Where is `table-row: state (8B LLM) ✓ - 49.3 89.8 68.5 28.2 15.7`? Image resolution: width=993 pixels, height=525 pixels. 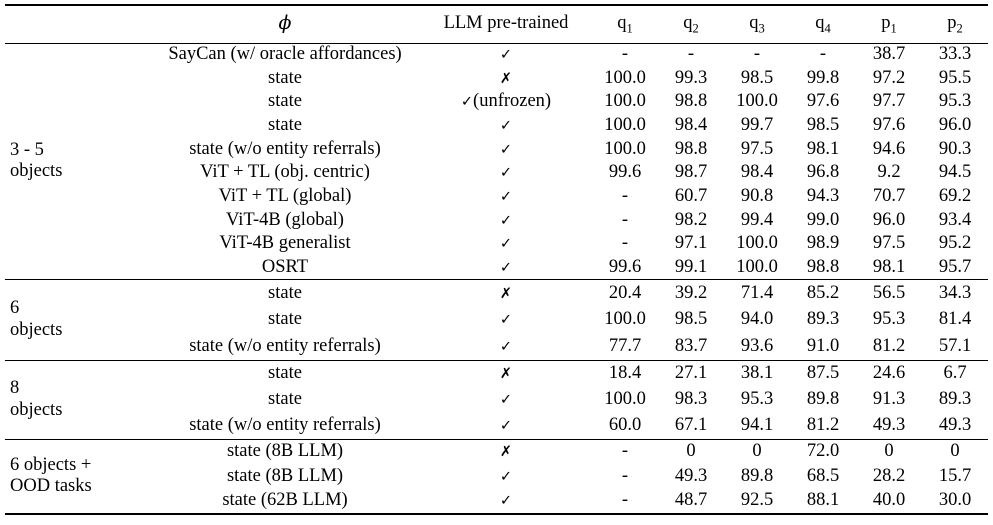 table-row: state (8B LLM) ✓ - 49.3 89.8 68.5 28.2 15.7 is located at coordinates (496, 476).